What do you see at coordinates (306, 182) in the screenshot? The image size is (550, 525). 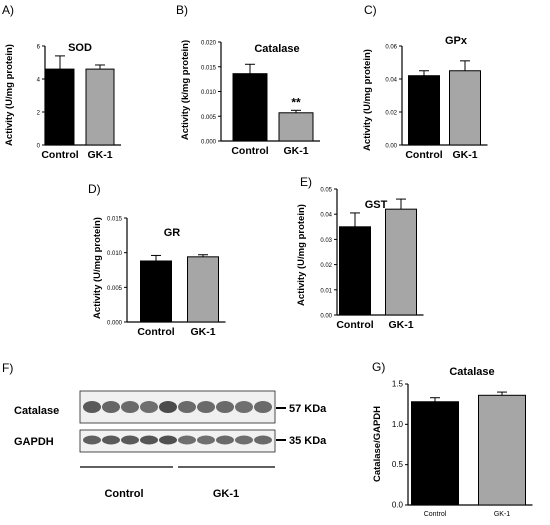 I see `panel-label: E)` at bounding box center [306, 182].